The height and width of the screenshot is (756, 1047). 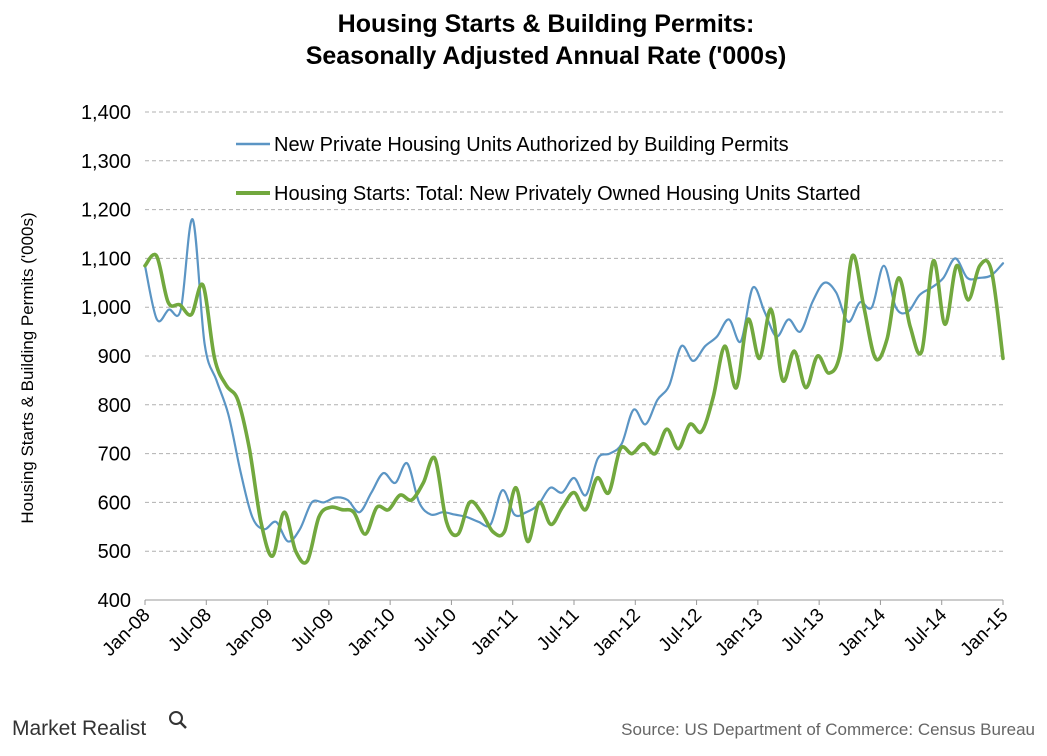 What do you see at coordinates (114, 601) in the screenshot?
I see `y-tick-label: 400` at bounding box center [114, 601].